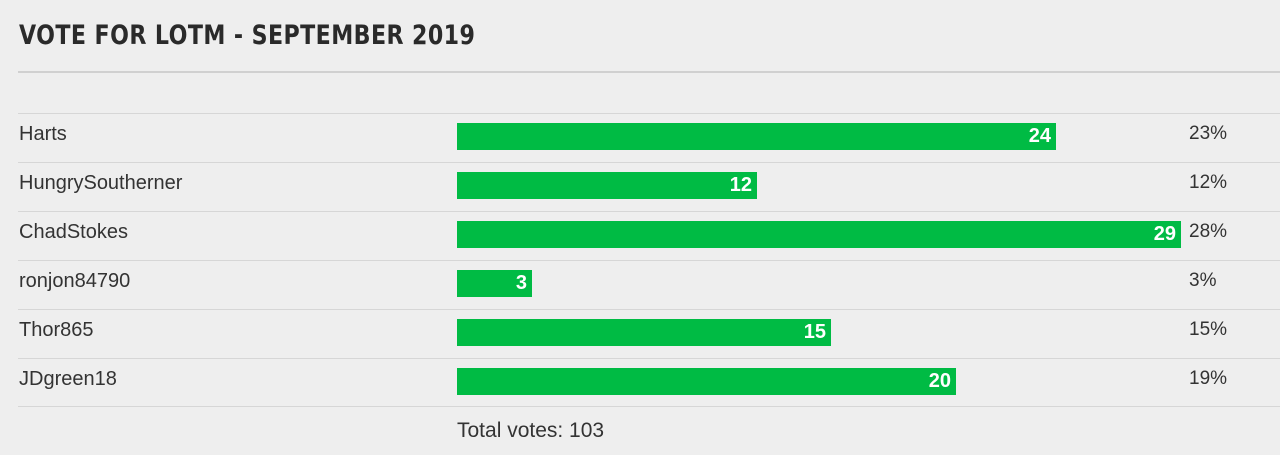  Describe the element at coordinates (56, 330) in the screenshot. I see `option-name: Thor865` at that location.